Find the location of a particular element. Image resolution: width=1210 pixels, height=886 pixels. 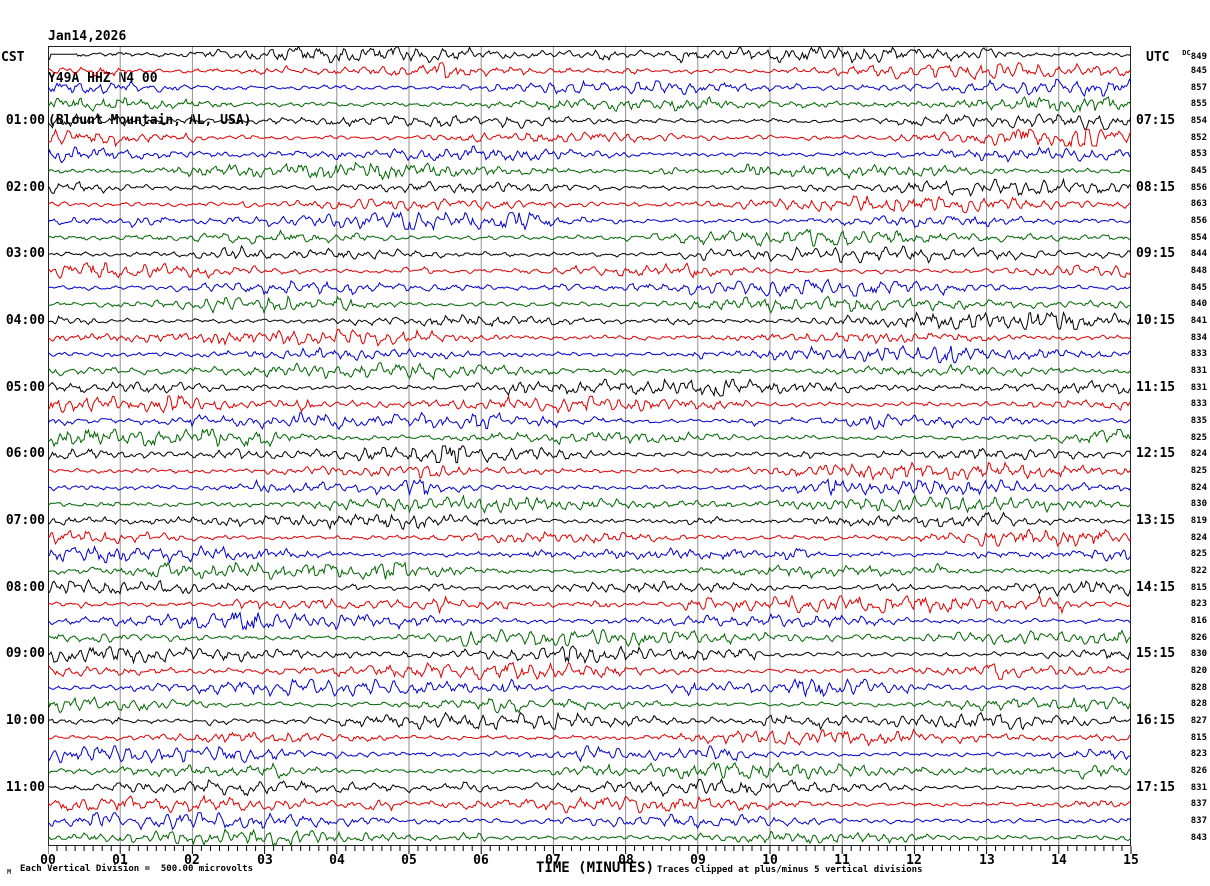

x-tick-label: 07 is located at coordinates (553, 860).